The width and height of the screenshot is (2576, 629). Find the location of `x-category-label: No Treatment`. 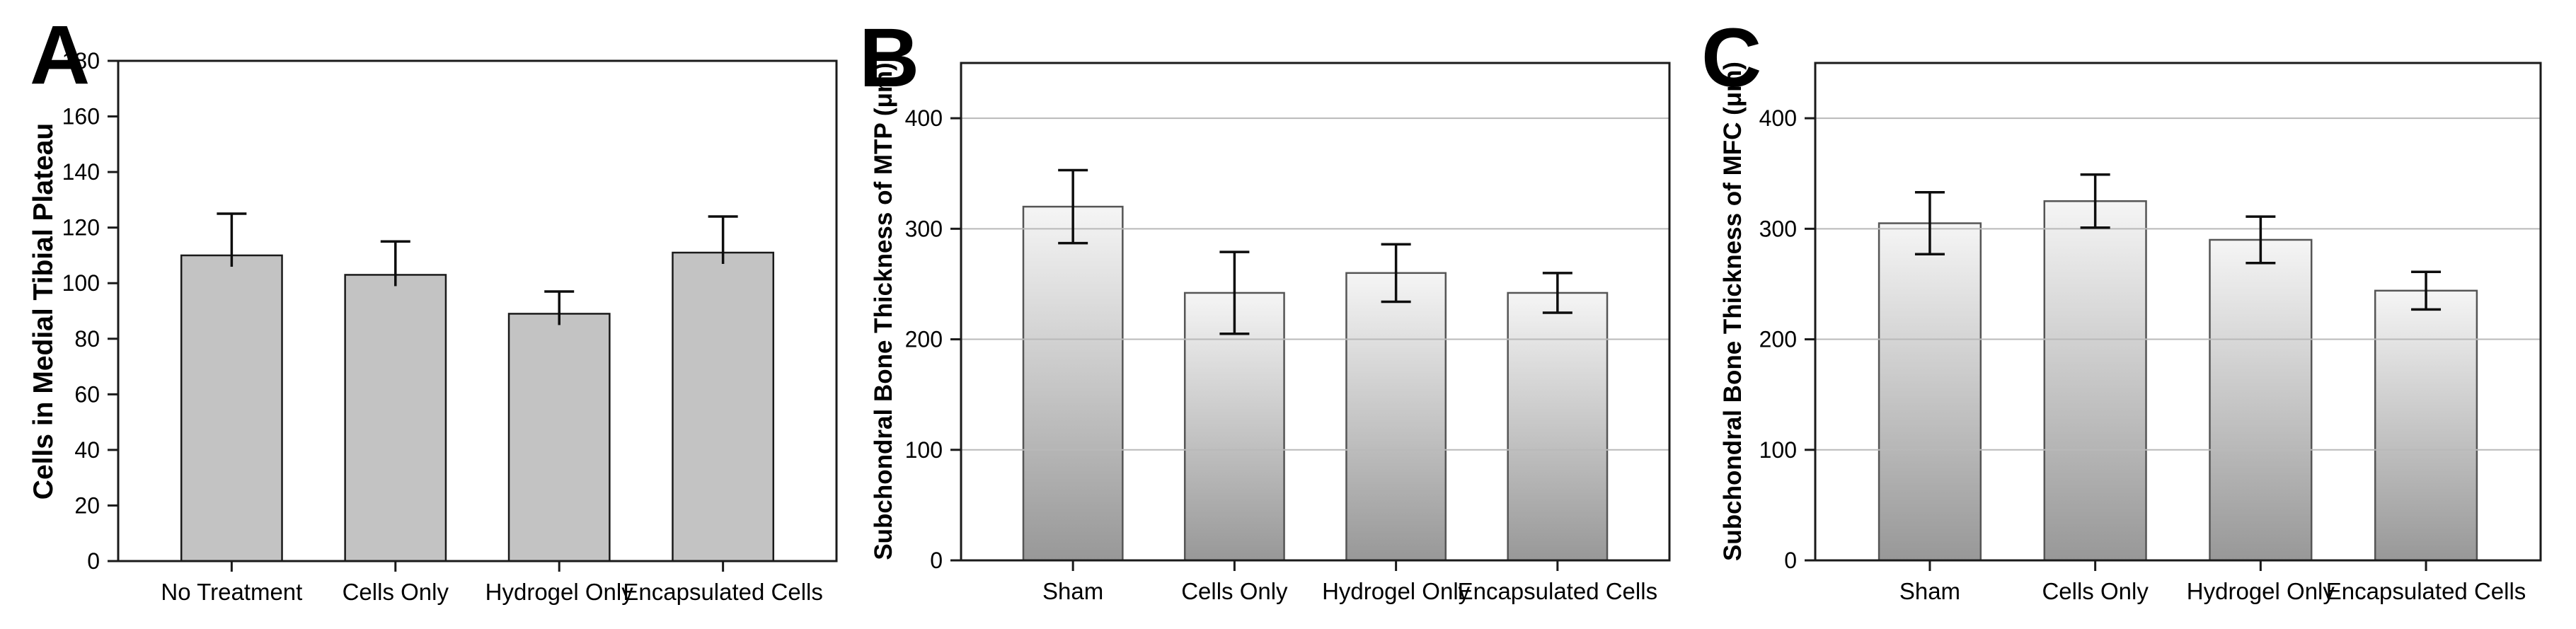

x-category-label: No Treatment is located at coordinates (232, 592).